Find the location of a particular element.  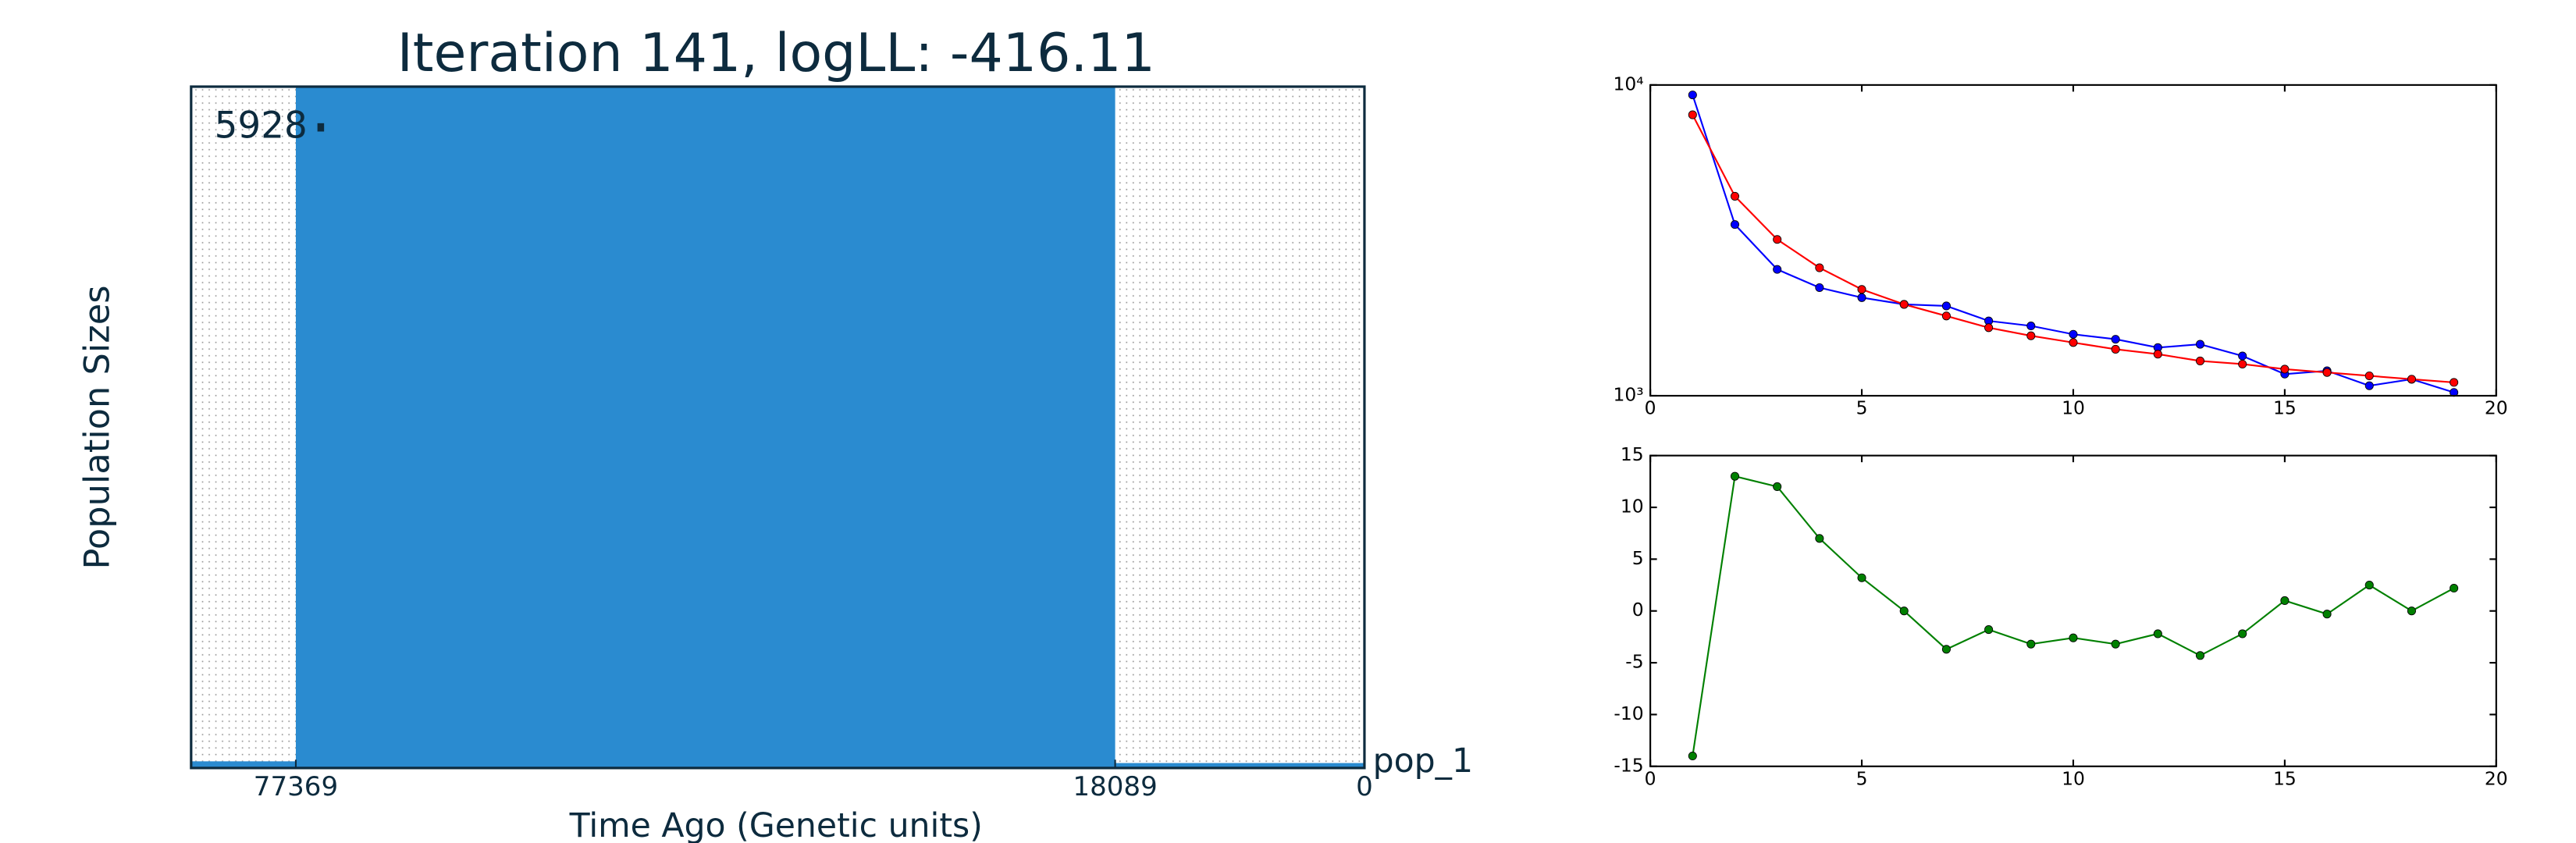

y-tick-label: -10 is located at coordinates (1628, 713).